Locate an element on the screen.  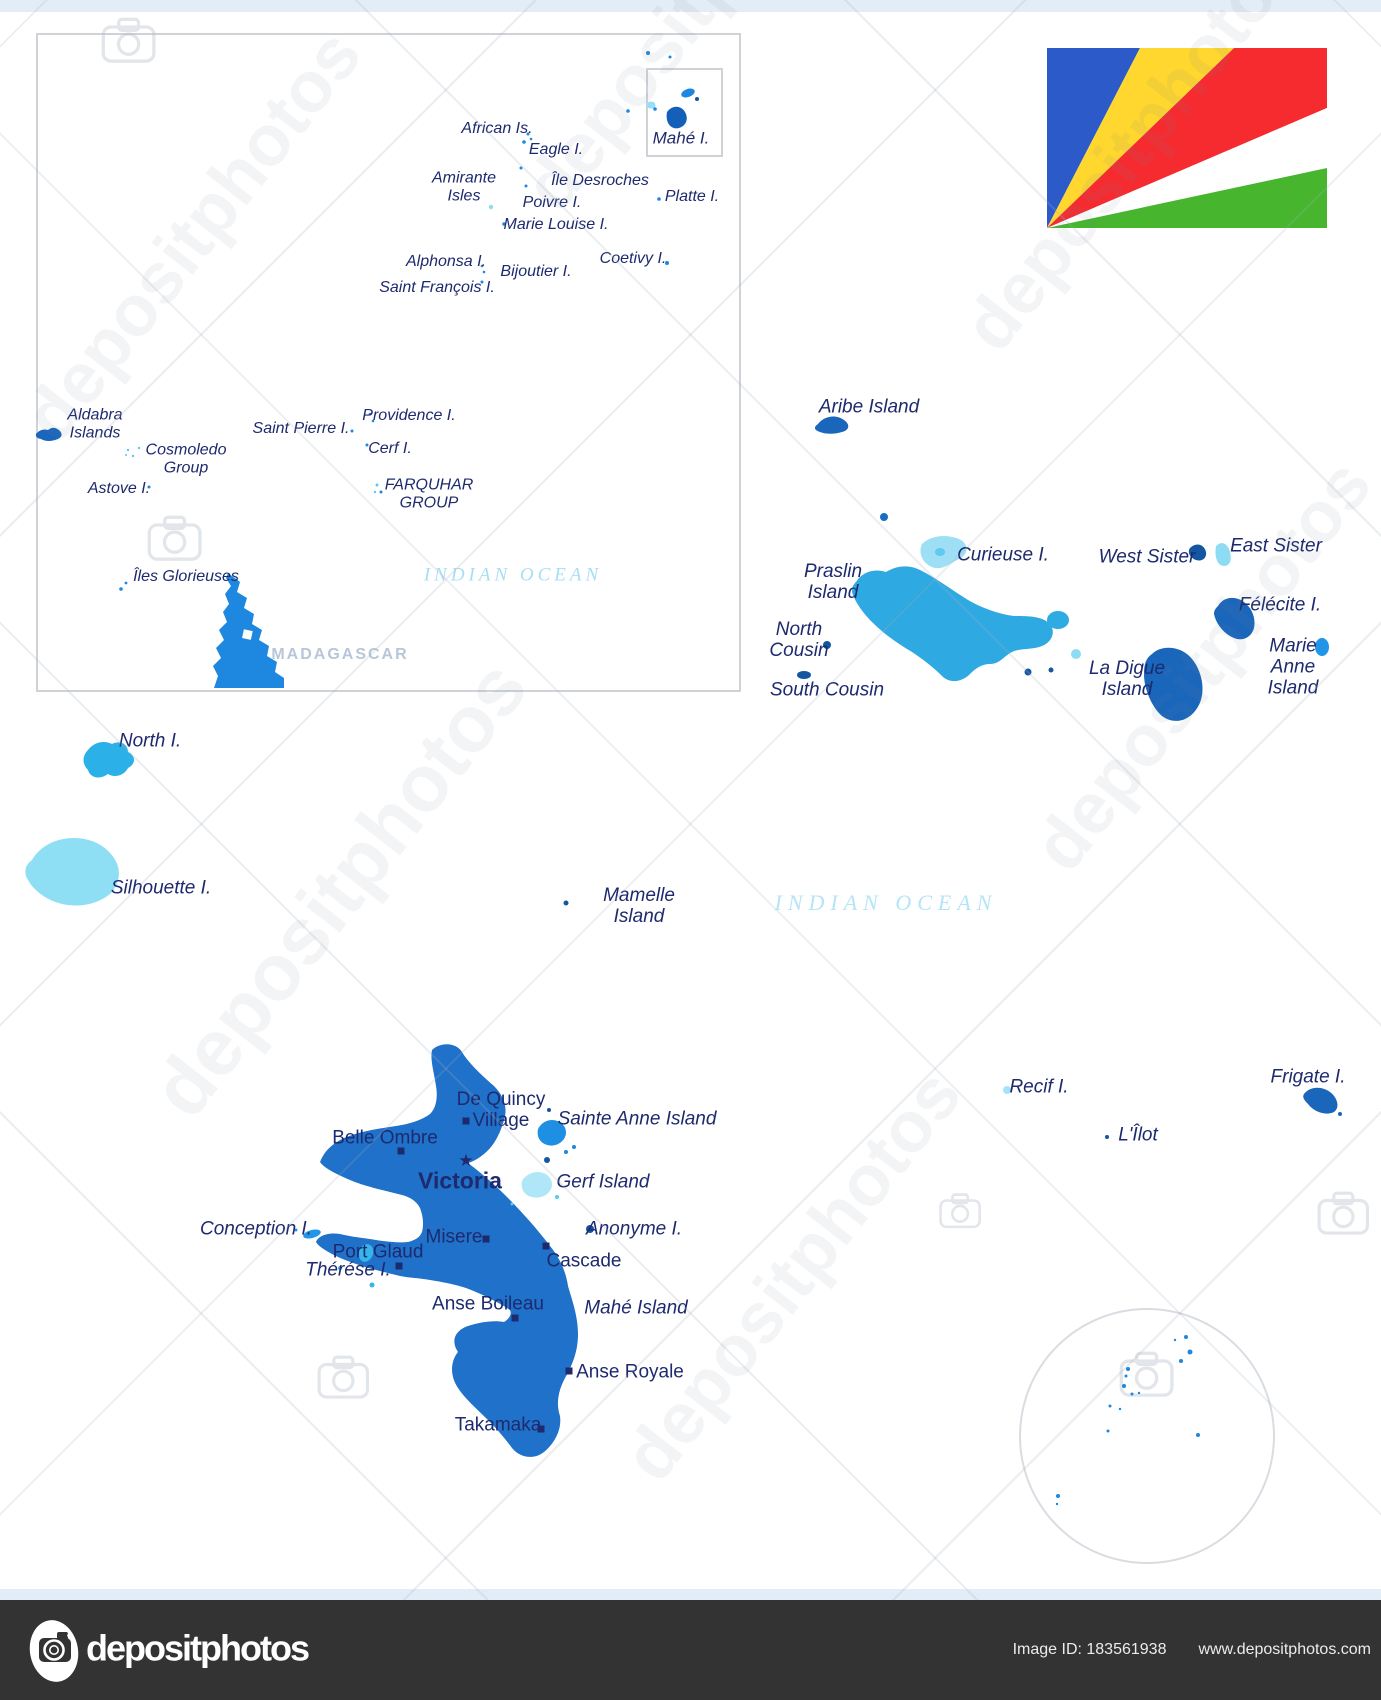
label-north-i: North I. is located at coordinates (150, 741).